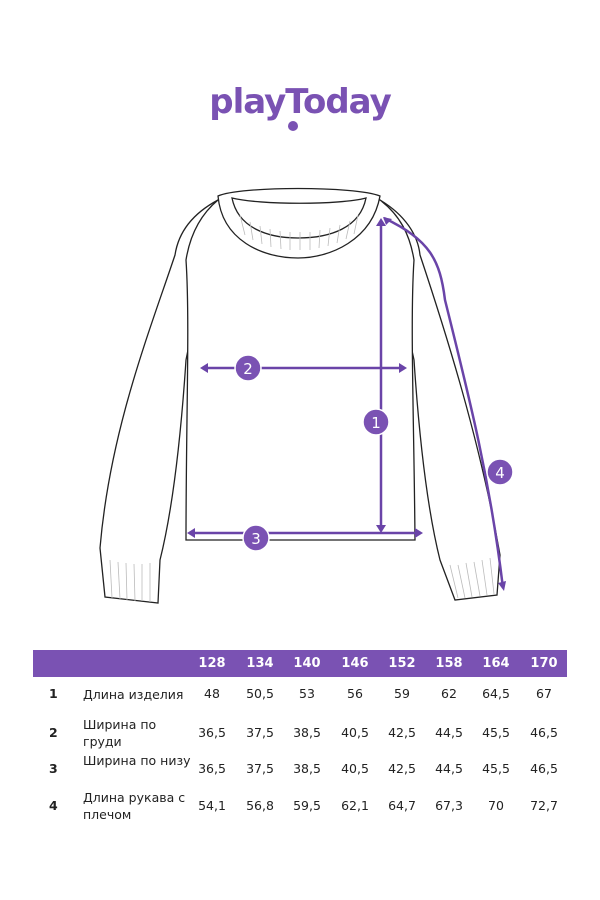 Image resolution: width=600 pixels, height=900 pixels. Describe the element at coordinates (212, 663) in the screenshot. I see `size-header: 128` at that location.